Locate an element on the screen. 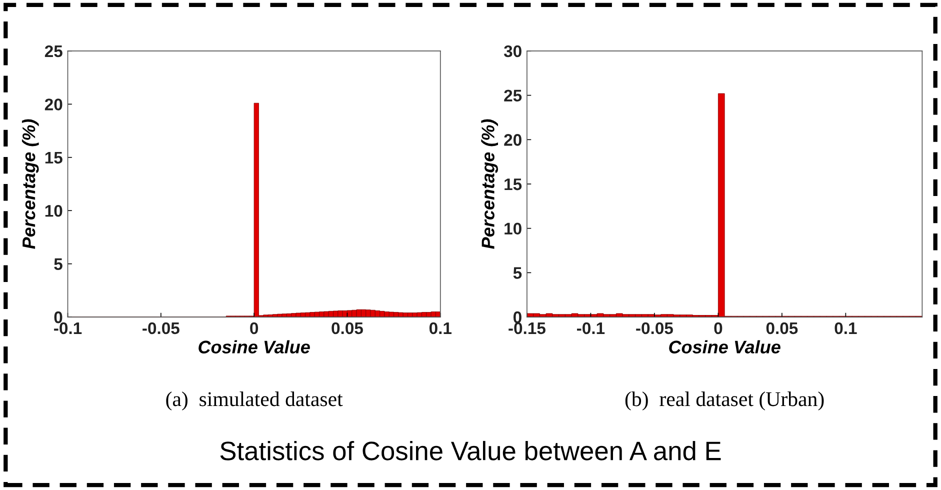 The width and height of the screenshot is (941, 490). text: (b) real dataset (Urban) is located at coordinates (724, 401).